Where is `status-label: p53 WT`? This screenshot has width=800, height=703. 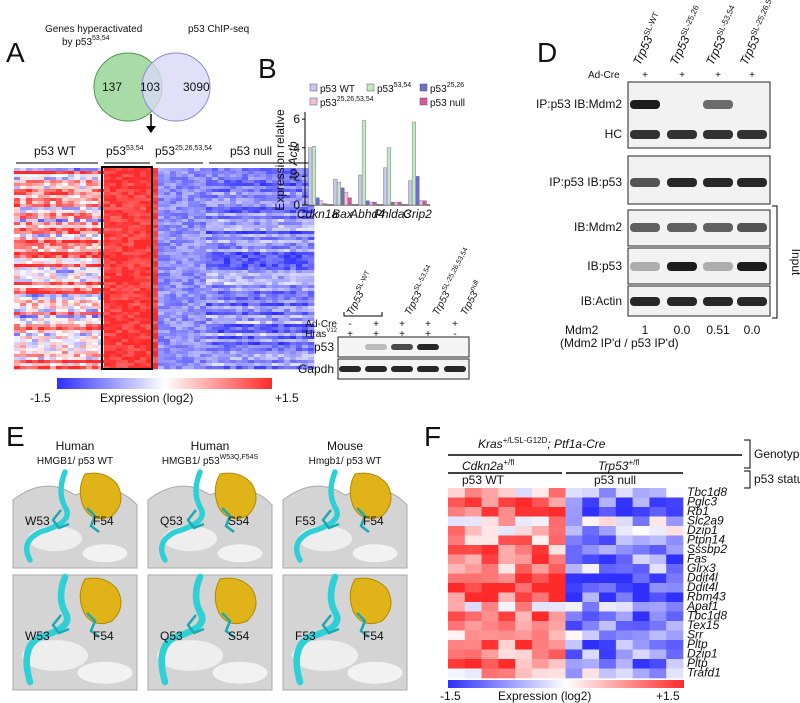 status-label: p53 WT is located at coordinates (483, 480).